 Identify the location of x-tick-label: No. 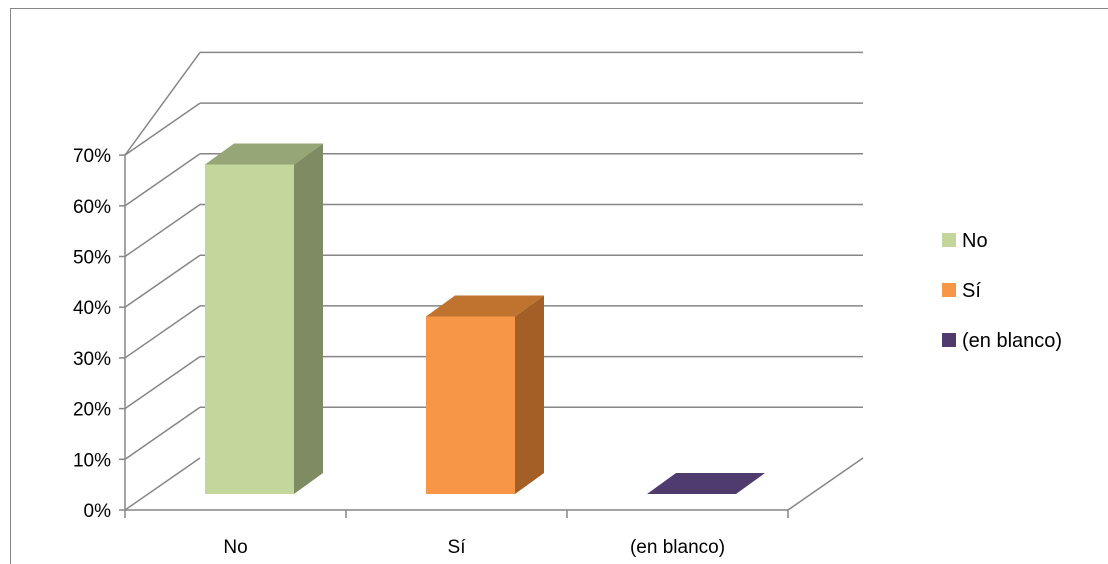
(235, 547).